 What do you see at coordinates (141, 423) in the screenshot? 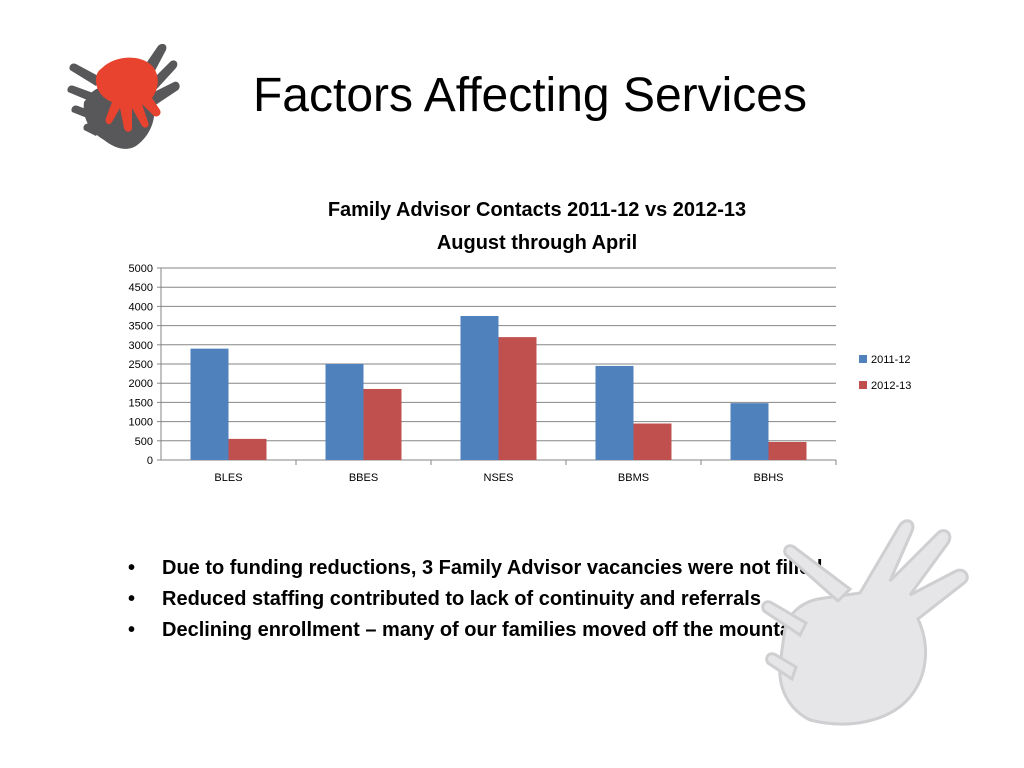
I see `y-tick-label: 1000` at bounding box center [141, 423].